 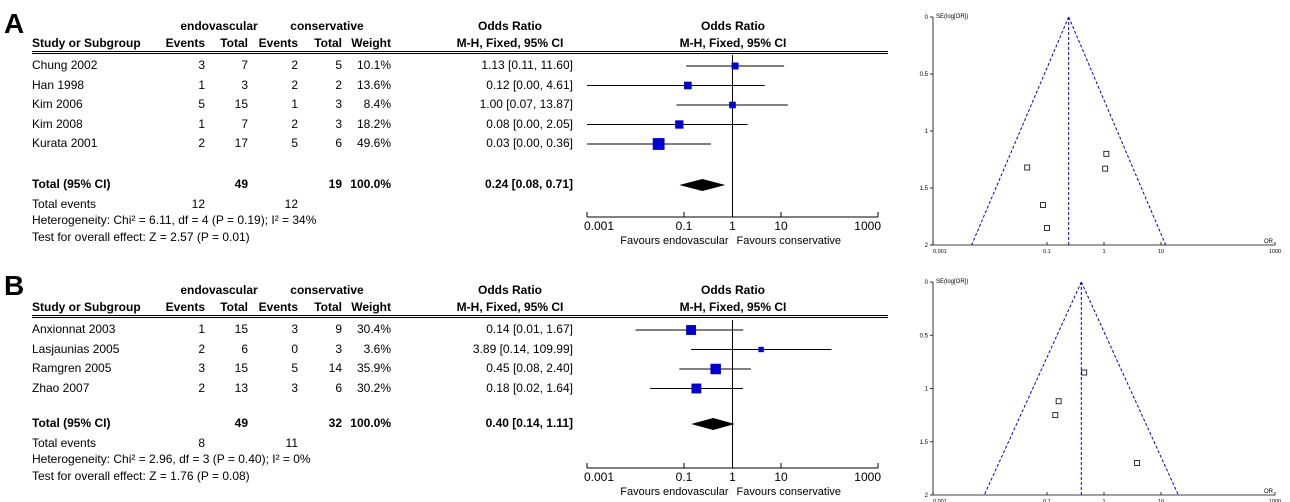 I want to click on study-weight: 13.6%, so click(x=373, y=84).